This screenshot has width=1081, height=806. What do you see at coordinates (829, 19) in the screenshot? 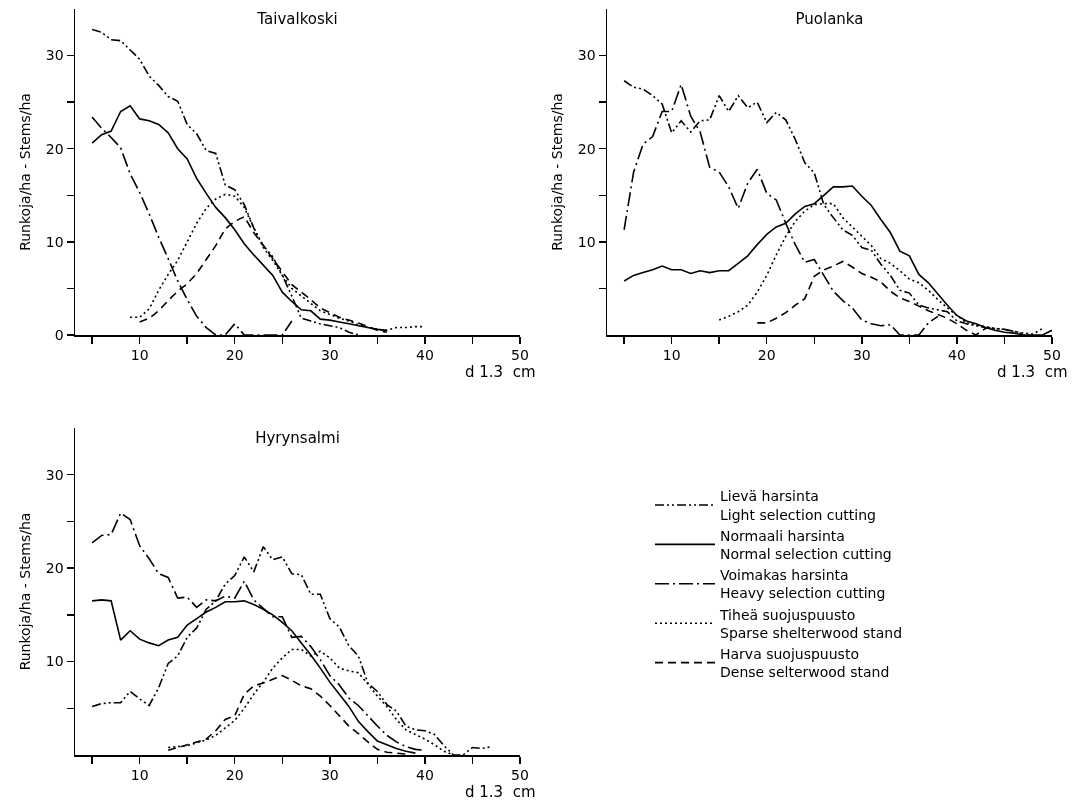
I see `chart-title: Puolanka` at bounding box center [829, 19].